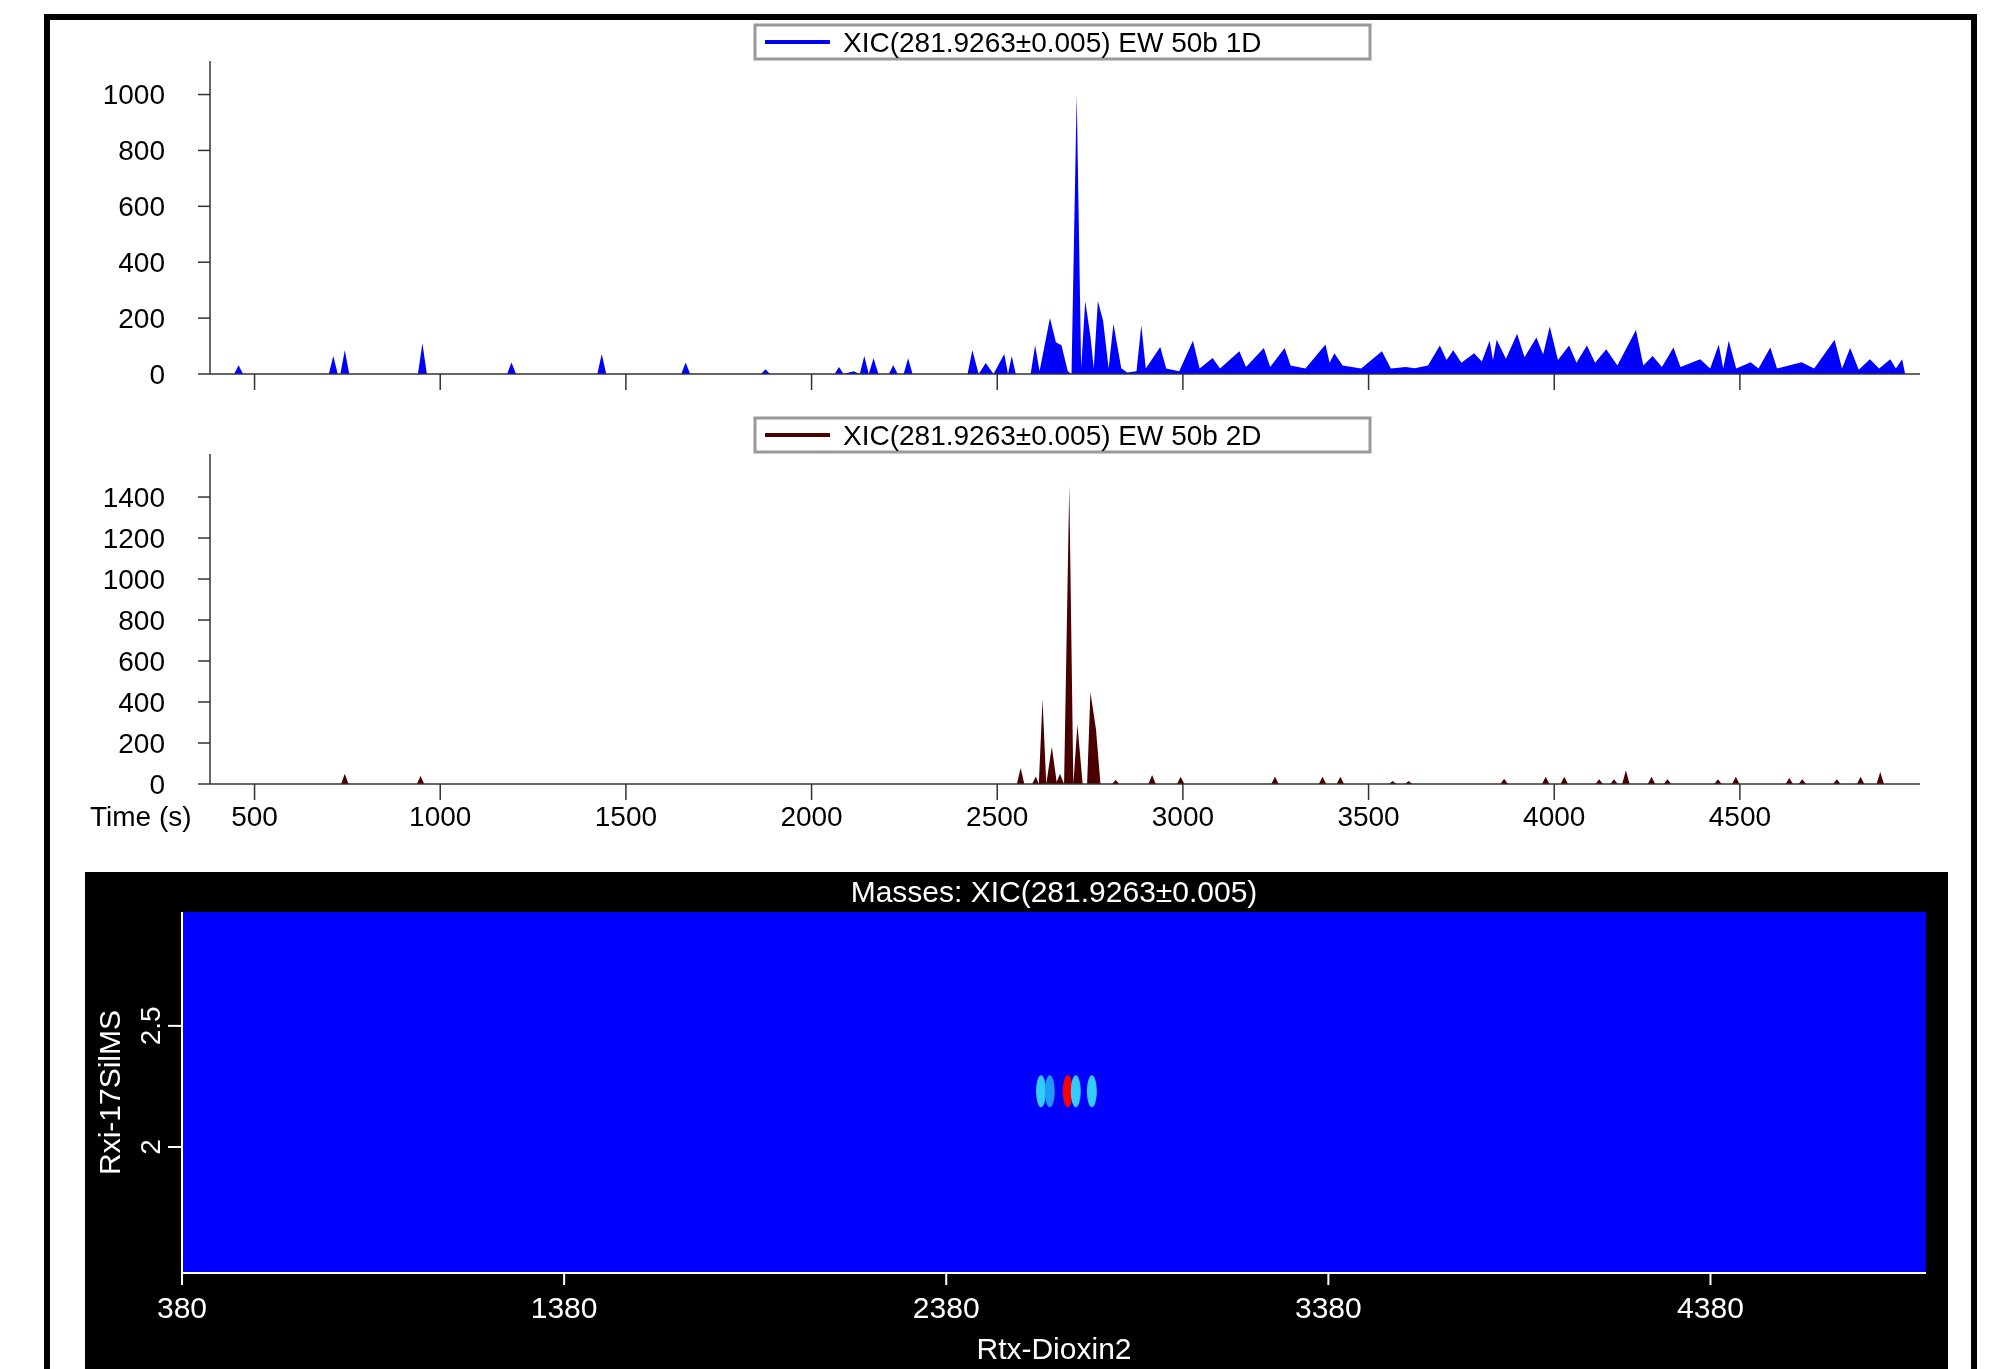 The image size is (2000, 1369). Describe the element at coordinates (133, 497) in the screenshot. I see `y-tick-label: 1400` at that location.